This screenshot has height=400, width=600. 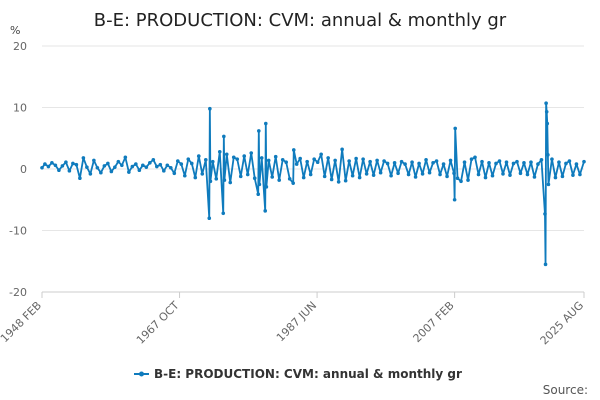 I want to click on y-tick-label: 10, so click(x=20, y=108).